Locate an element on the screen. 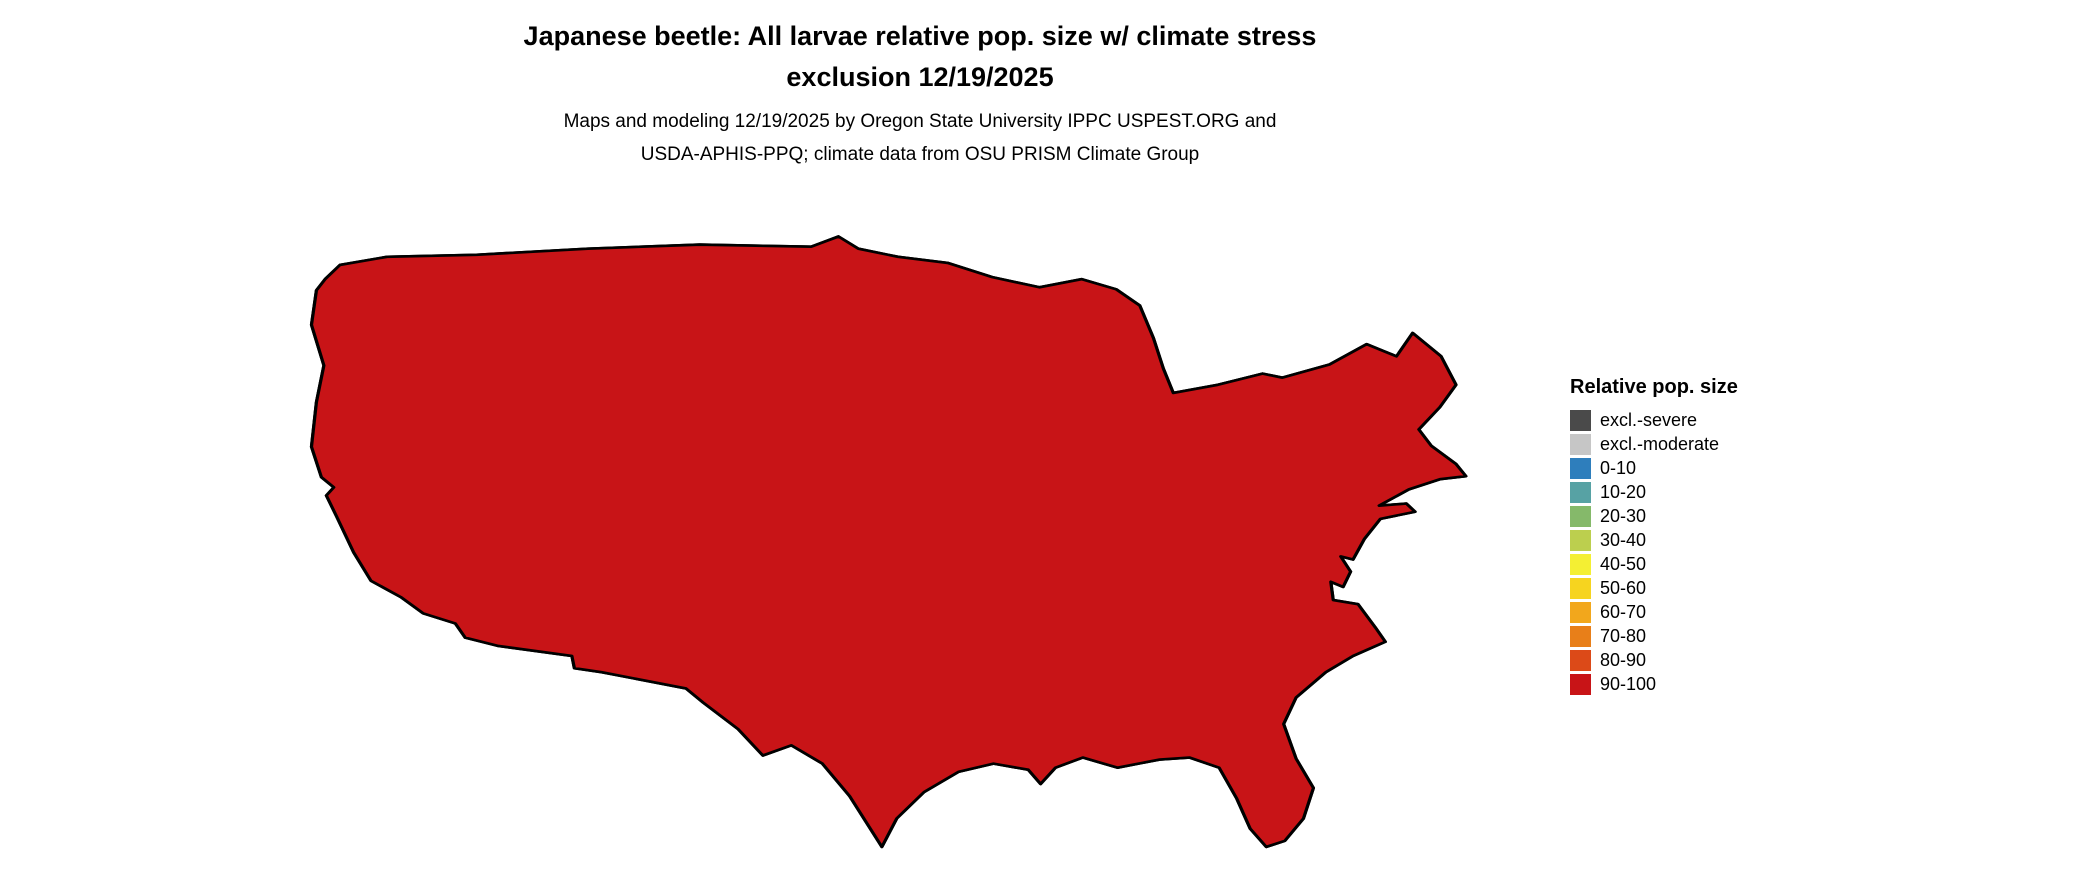  legend-label: 20-30 is located at coordinates (1623, 516).